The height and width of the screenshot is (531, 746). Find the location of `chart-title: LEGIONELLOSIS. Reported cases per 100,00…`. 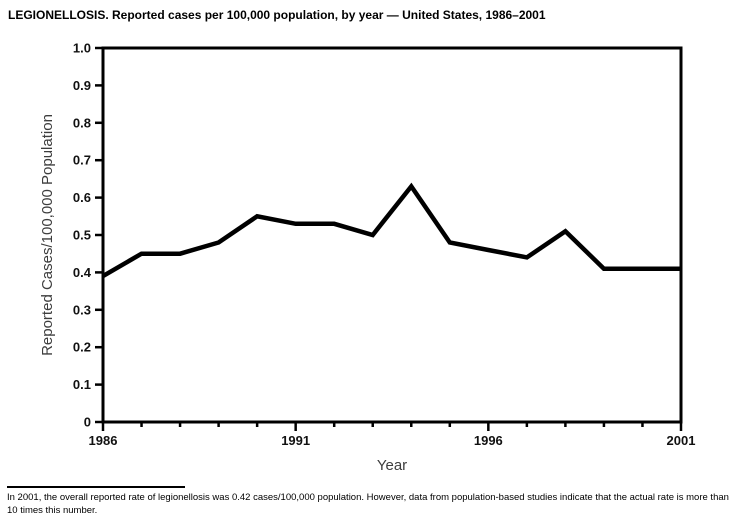

chart-title: LEGIONELLOSIS. Reported cases per 100,00… is located at coordinates (277, 15).